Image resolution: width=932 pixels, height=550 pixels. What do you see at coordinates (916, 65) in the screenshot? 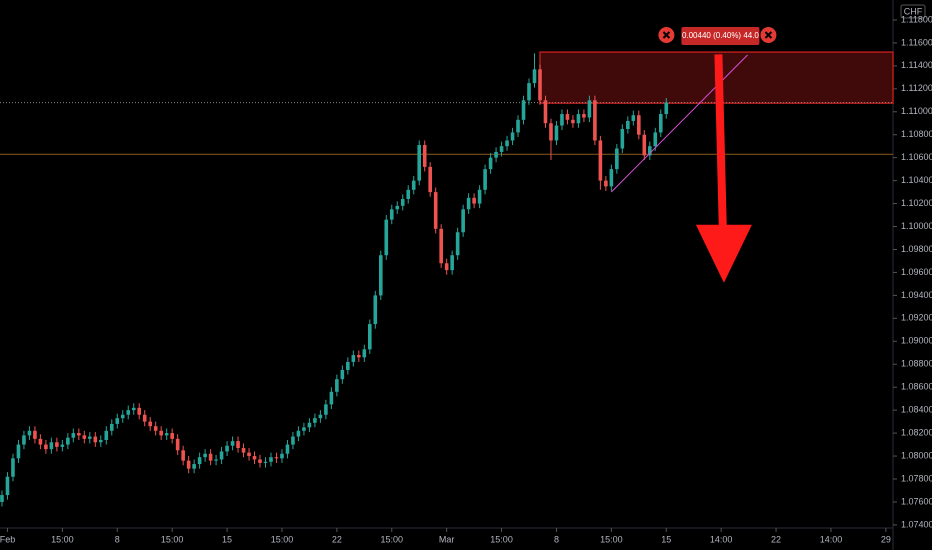
I see `y-tick-label: 1.11400` at bounding box center [916, 65].